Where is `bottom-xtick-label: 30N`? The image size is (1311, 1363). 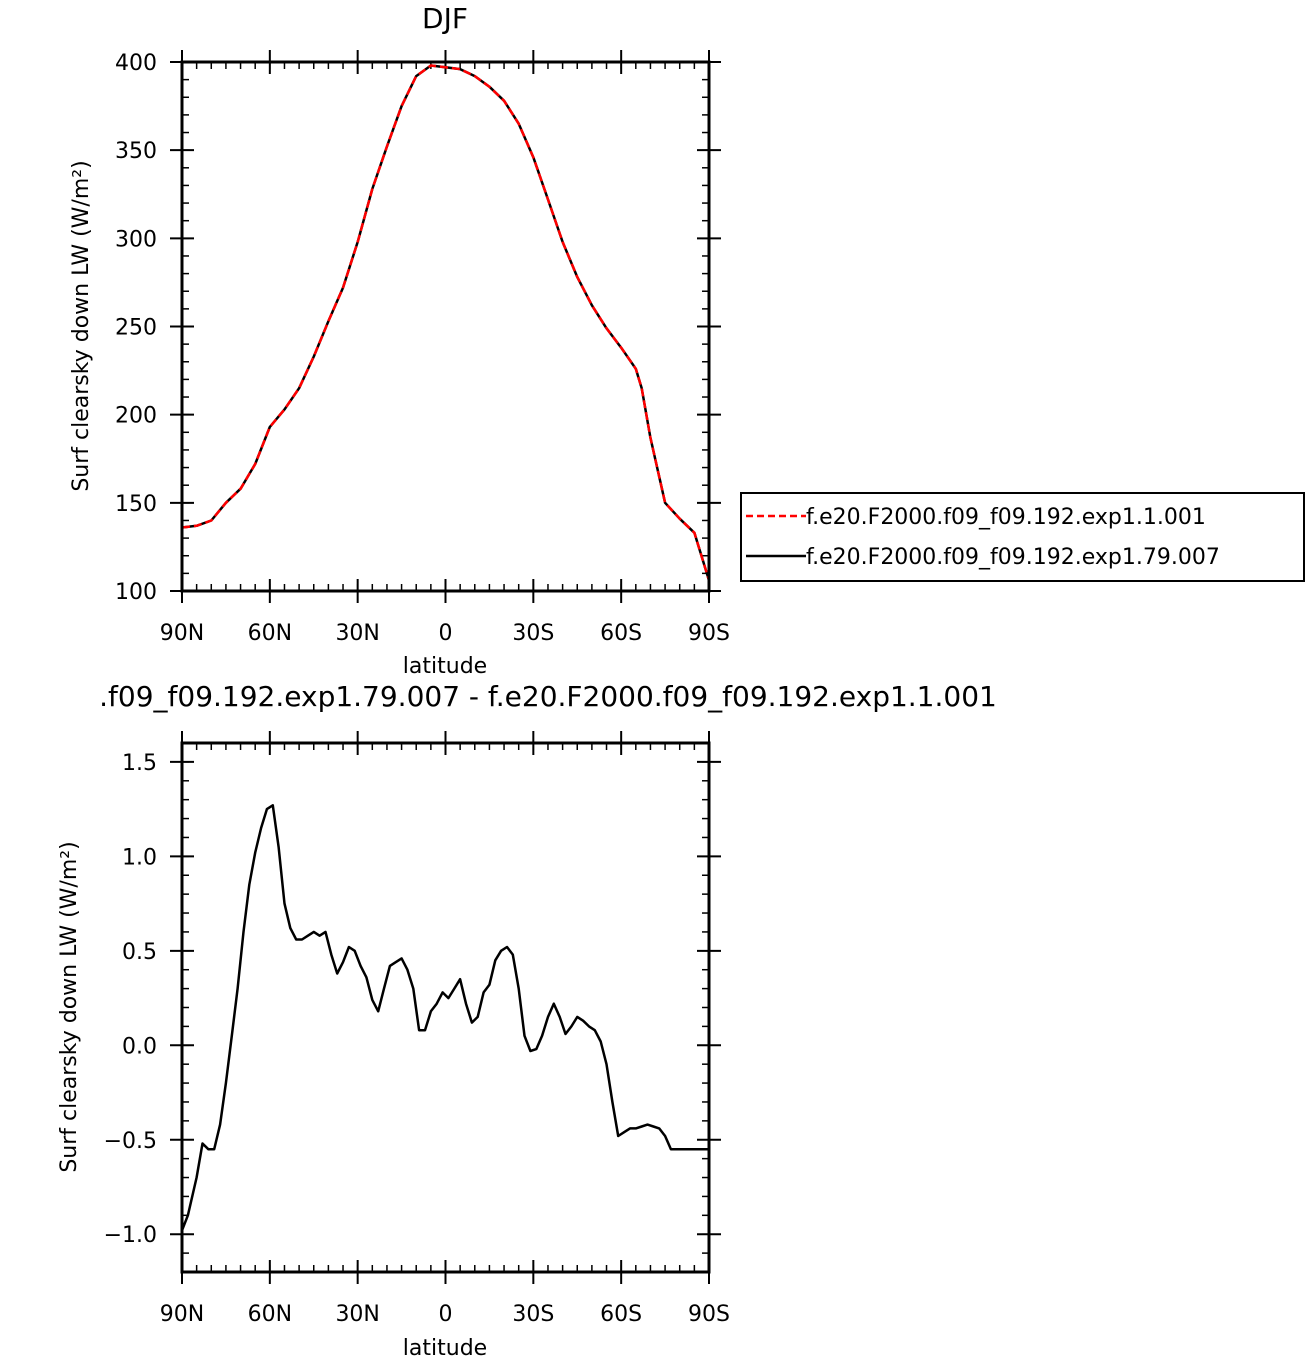 bottom-xtick-label: 30N is located at coordinates (357, 1314).